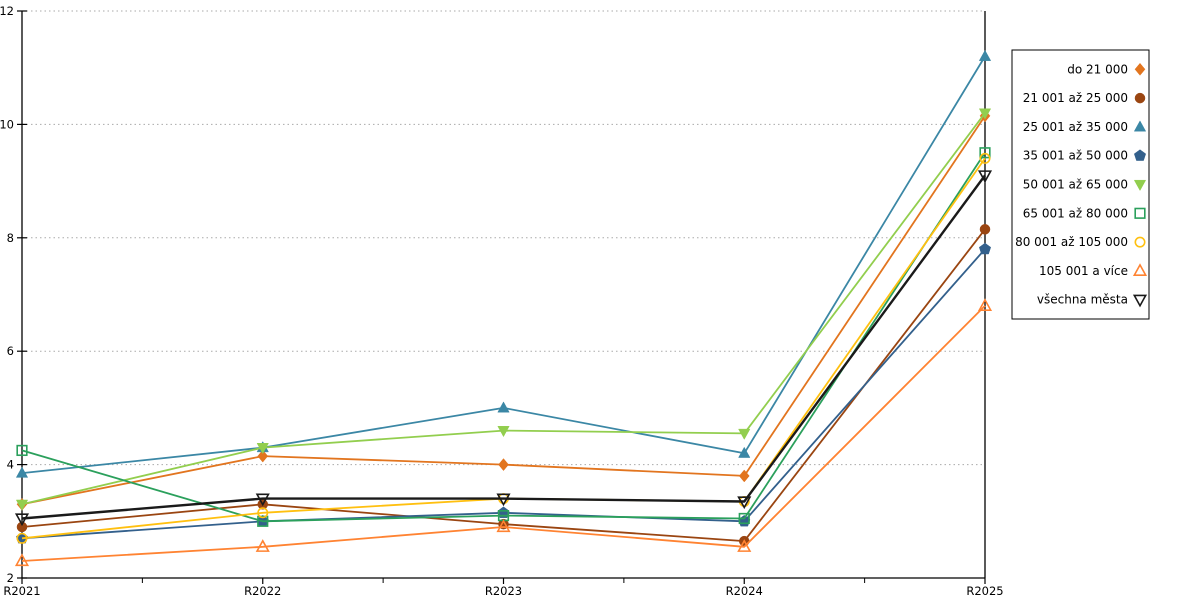 The height and width of the screenshot is (600, 1200). What do you see at coordinates (21, 591) in the screenshot?
I see `x-tick-label: R2021` at bounding box center [21, 591].